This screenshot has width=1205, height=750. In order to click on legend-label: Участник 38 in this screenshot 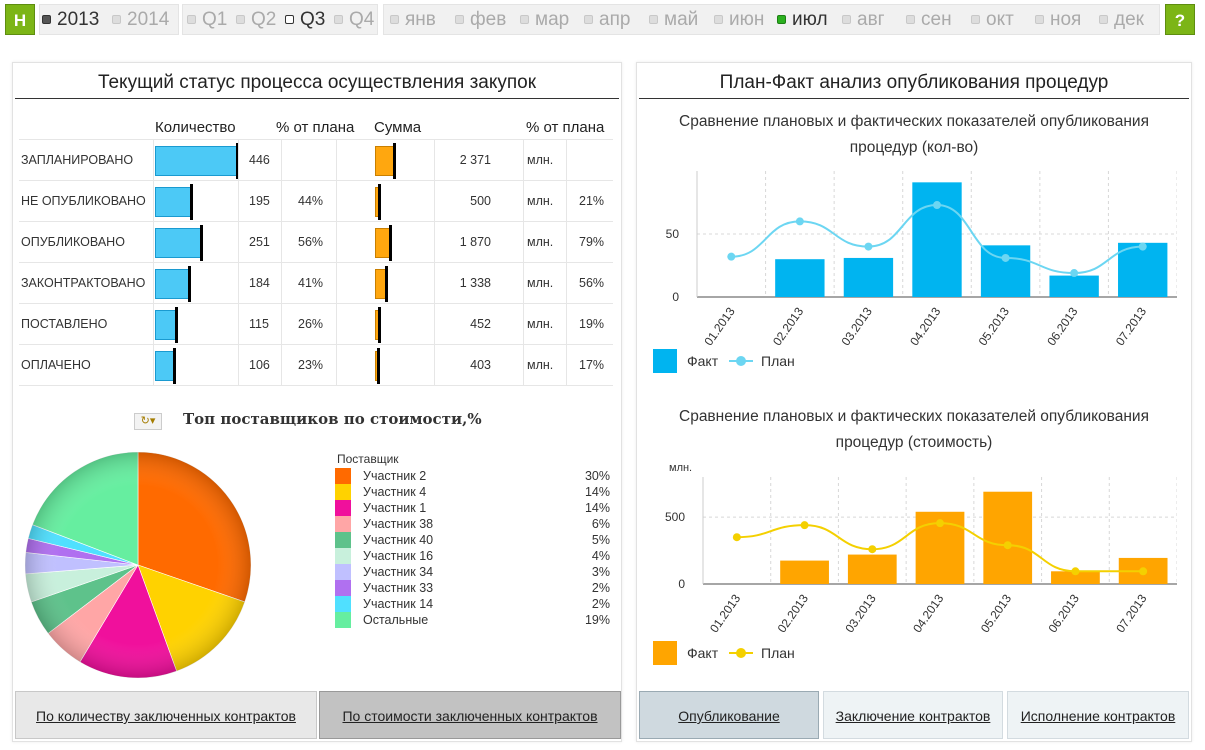, I will do `click(398, 524)`.